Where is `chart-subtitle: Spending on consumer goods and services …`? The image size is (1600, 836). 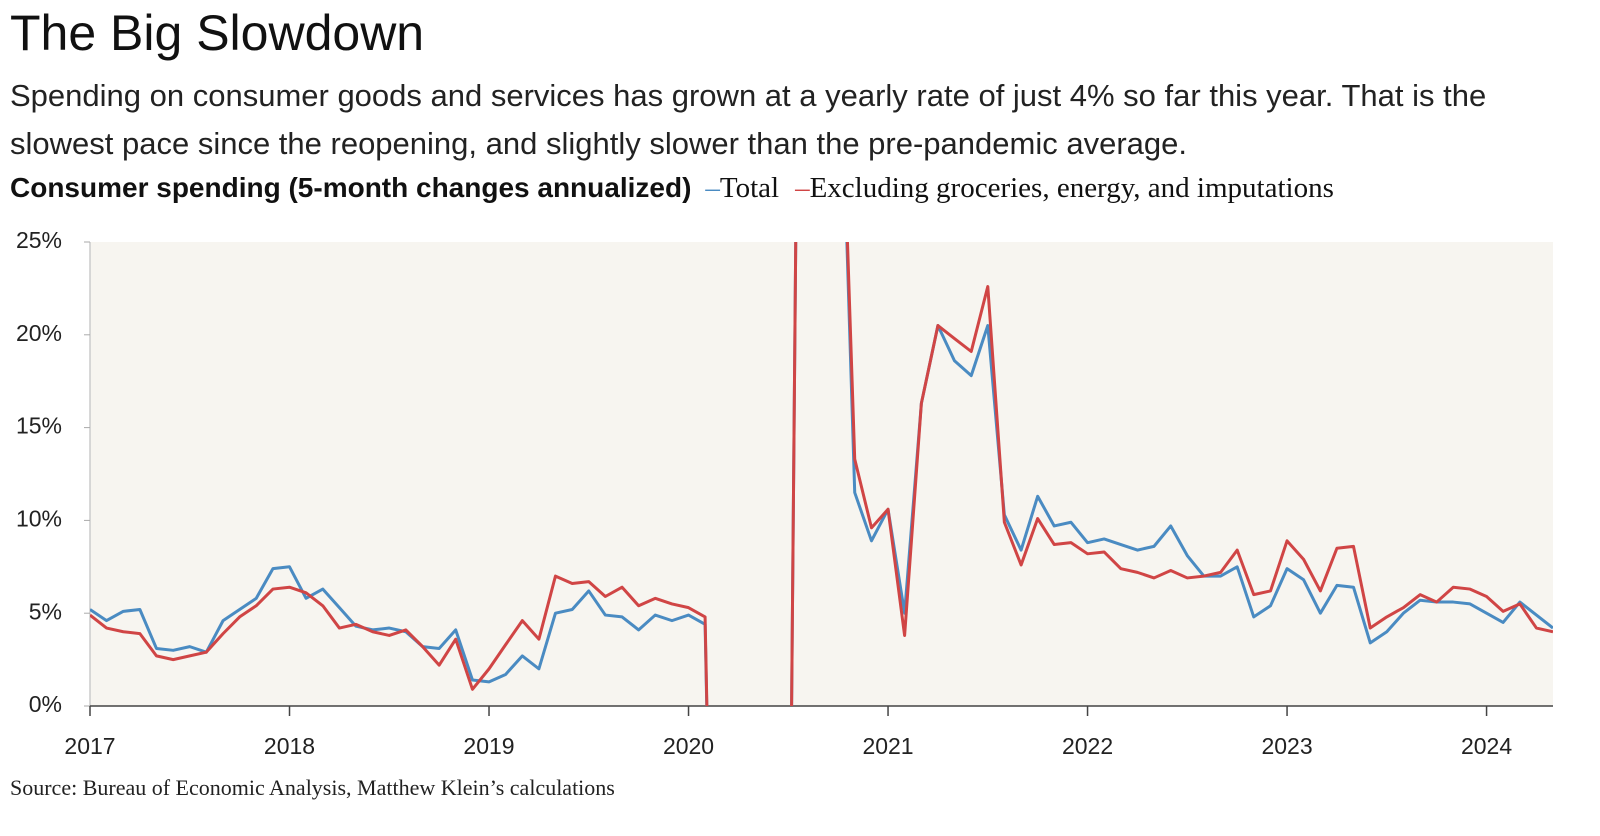 chart-subtitle: Spending on consumer goods and services … is located at coordinates (748, 119).